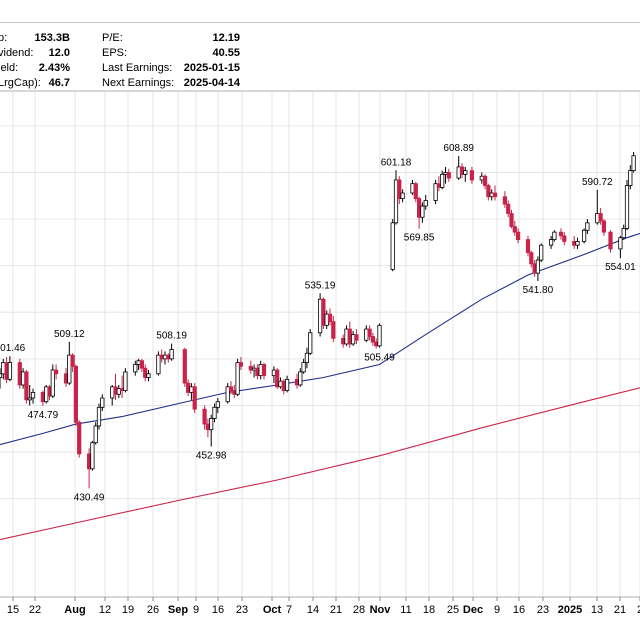 This screenshot has height=619, width=640. What do you see at coordinates (638, 610) in the screenshot?
I see `x-tick-label: 2` at bounding box center [638, 610].